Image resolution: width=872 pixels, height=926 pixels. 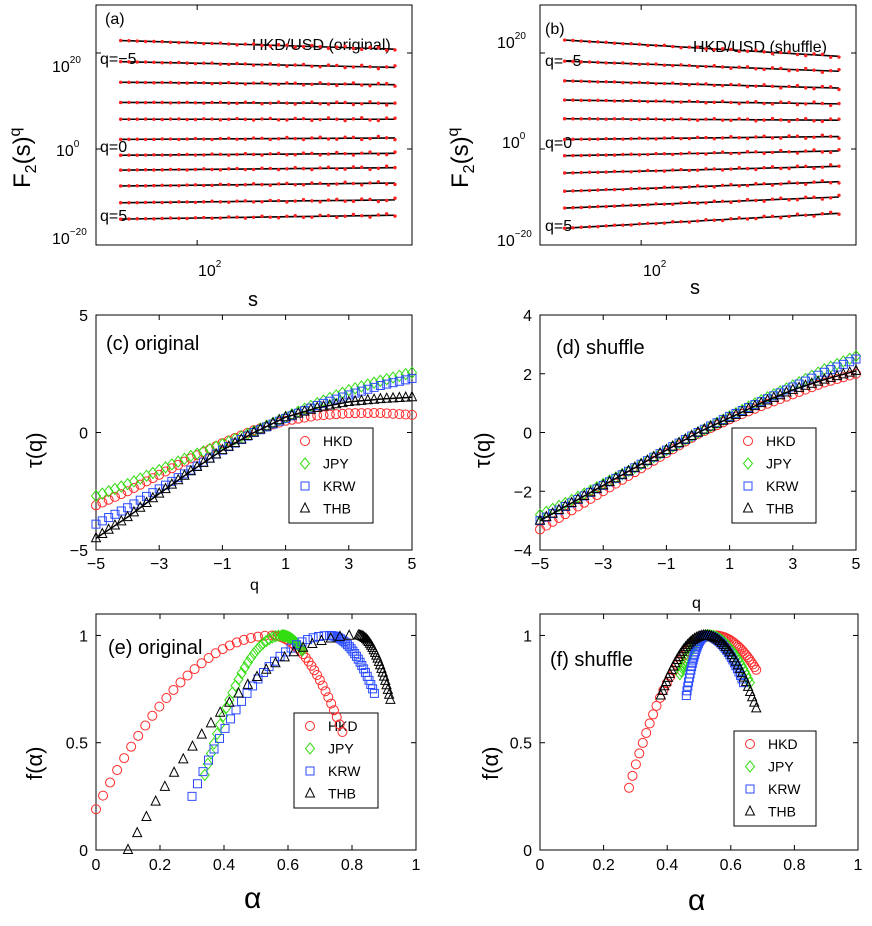 What do you see at coordinates (224, 865) in the screenshot?
I see `xtick-label: 0.4` at bounding box center [224, 865].